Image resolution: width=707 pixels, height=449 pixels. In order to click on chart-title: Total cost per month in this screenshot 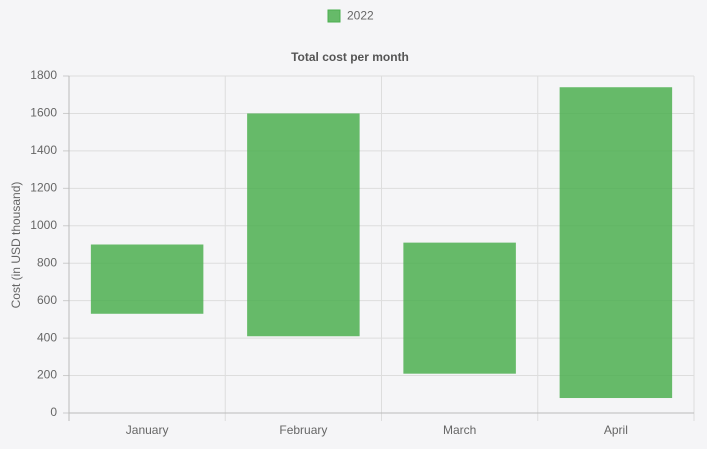, I will do `click(350, 57)`.